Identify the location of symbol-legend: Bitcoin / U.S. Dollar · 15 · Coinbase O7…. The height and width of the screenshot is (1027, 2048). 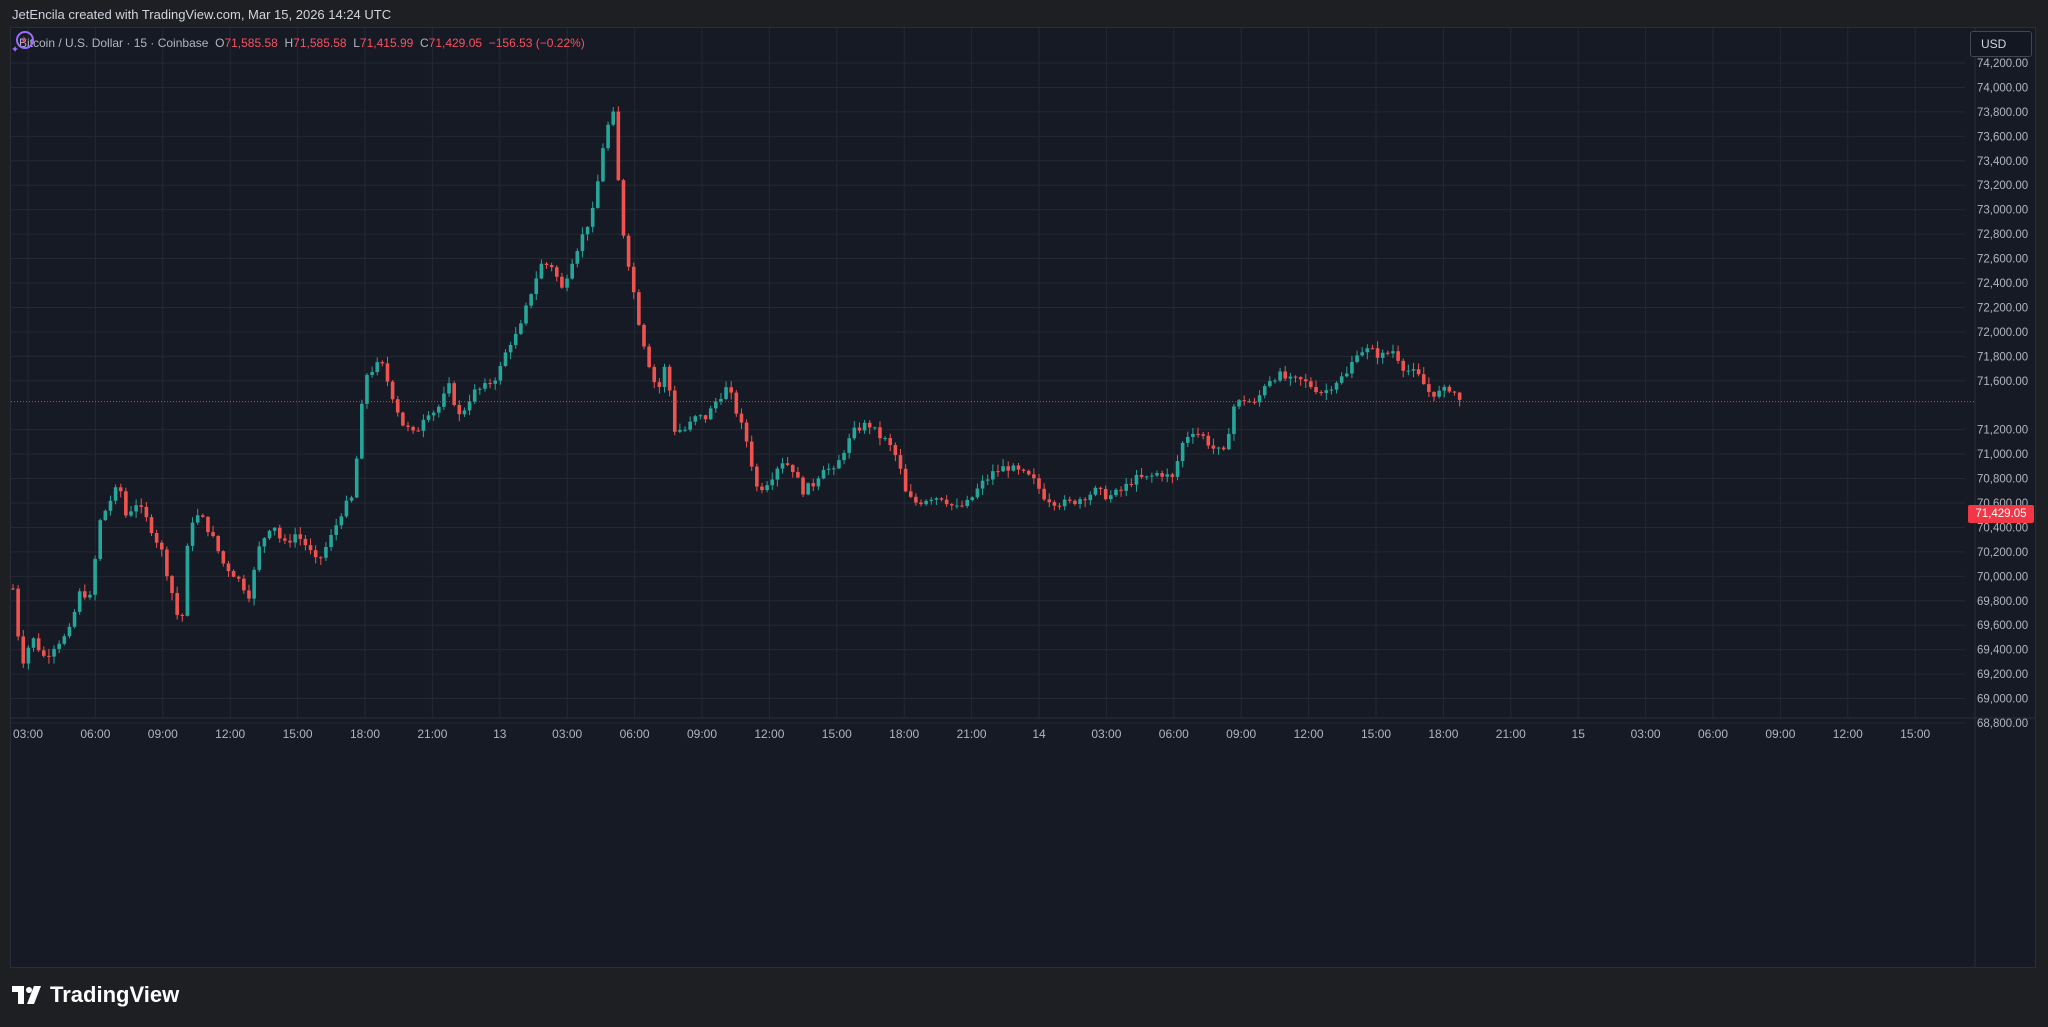
(302, 43).